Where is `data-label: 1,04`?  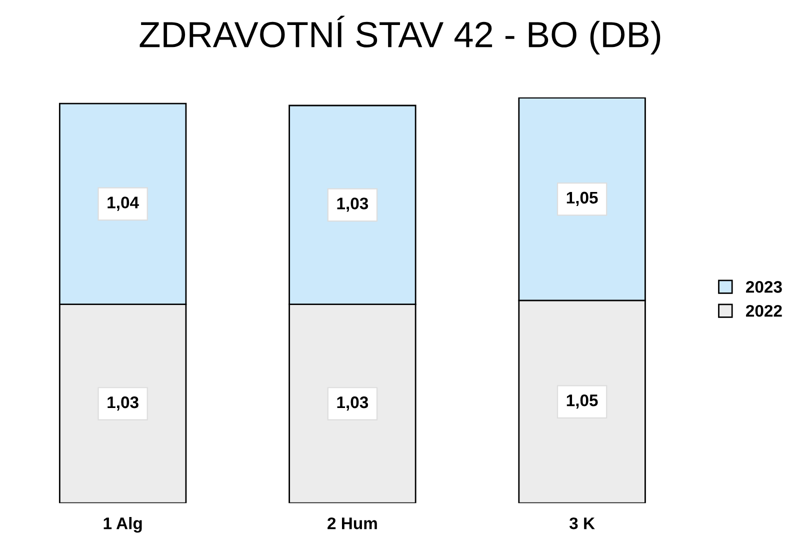 data-label: 1,04 is located at coordinates (123, 203).